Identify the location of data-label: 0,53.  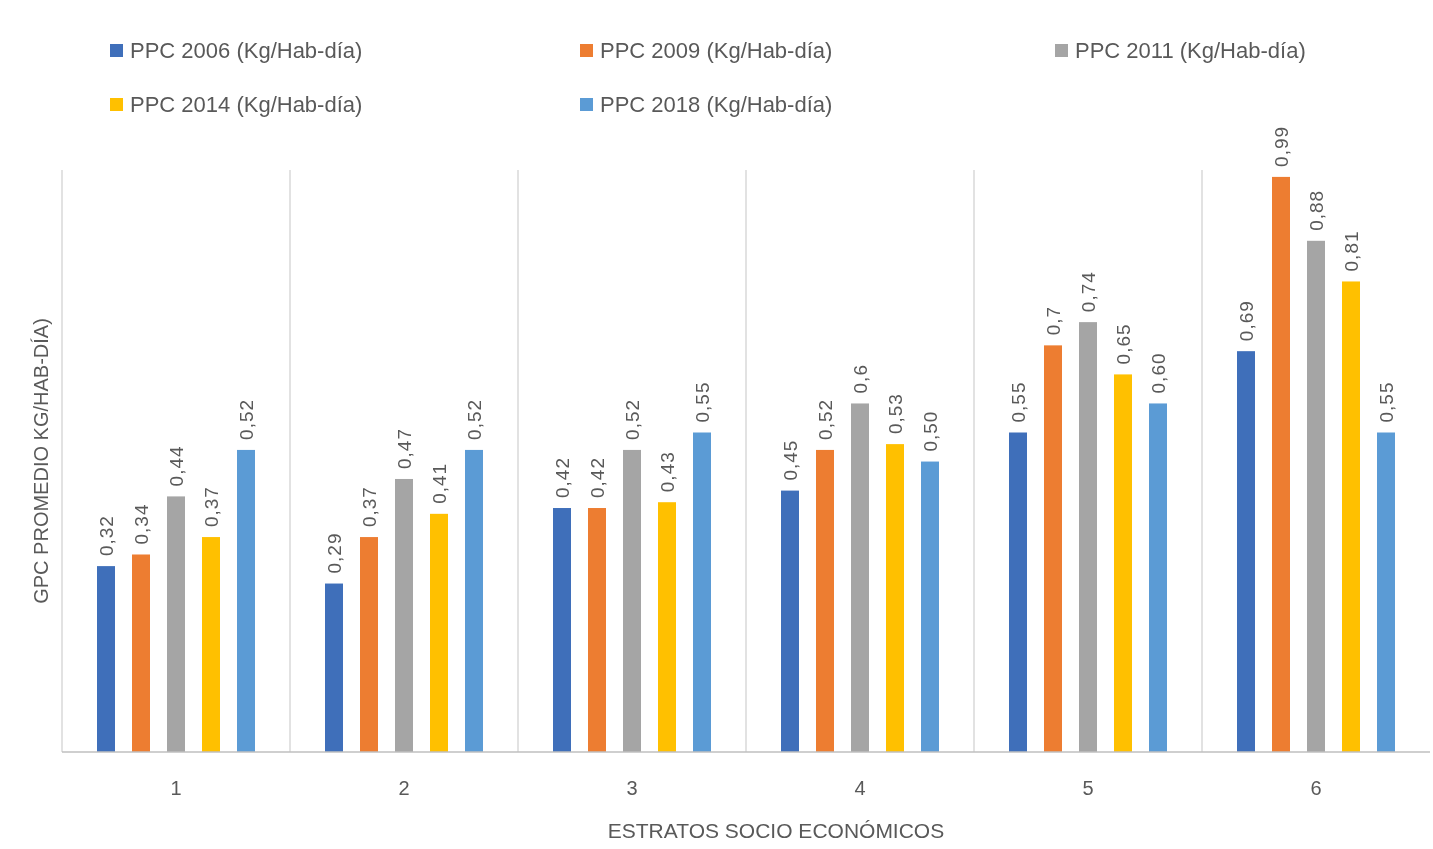
(895, 414).